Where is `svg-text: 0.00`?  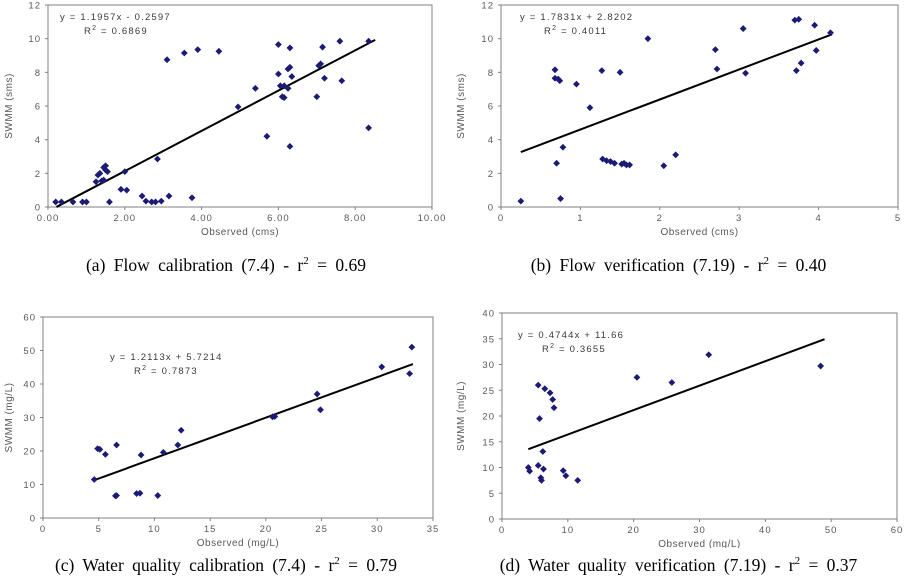 svg-text: 0.00 is located at coordinates (48, 218).